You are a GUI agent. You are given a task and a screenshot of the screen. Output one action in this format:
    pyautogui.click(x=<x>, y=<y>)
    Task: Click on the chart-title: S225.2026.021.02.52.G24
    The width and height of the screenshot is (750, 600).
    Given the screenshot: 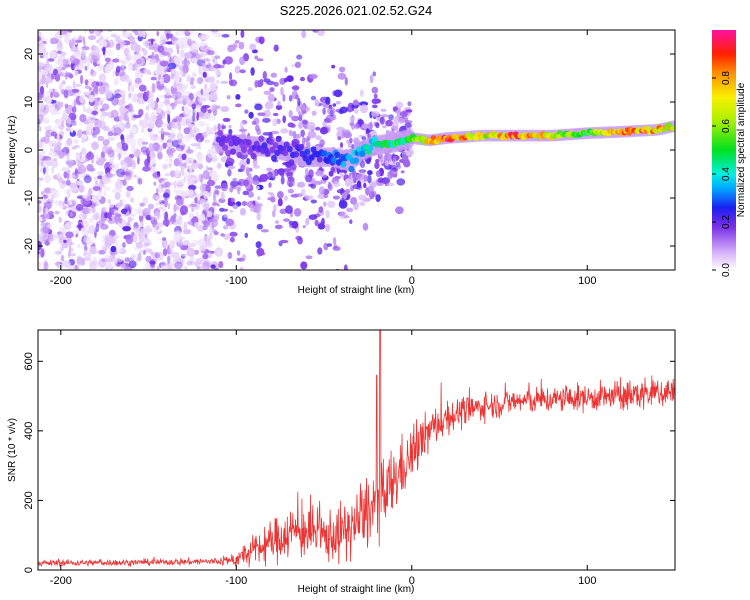 What is the action you would take?
    pyautogui.click(x=356, y=10)
    